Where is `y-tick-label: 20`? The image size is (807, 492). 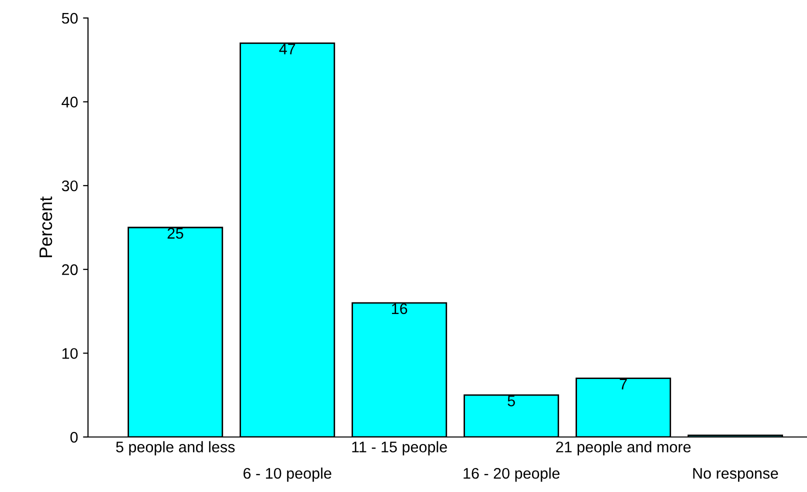
y-tick-label: 20 is located at coordinates (70, 270).